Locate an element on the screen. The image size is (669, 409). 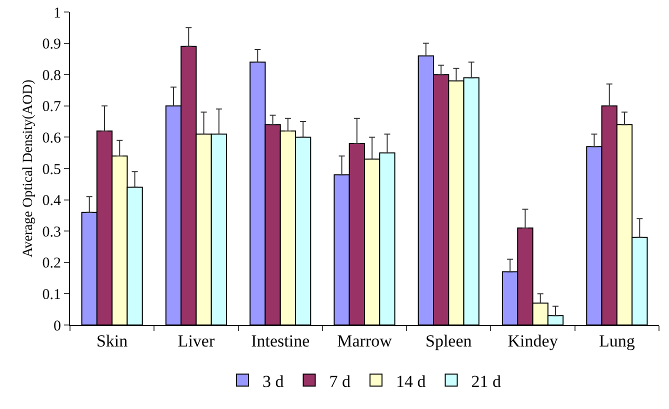
legend-label: 7 d is located at coordinates (340, 381).